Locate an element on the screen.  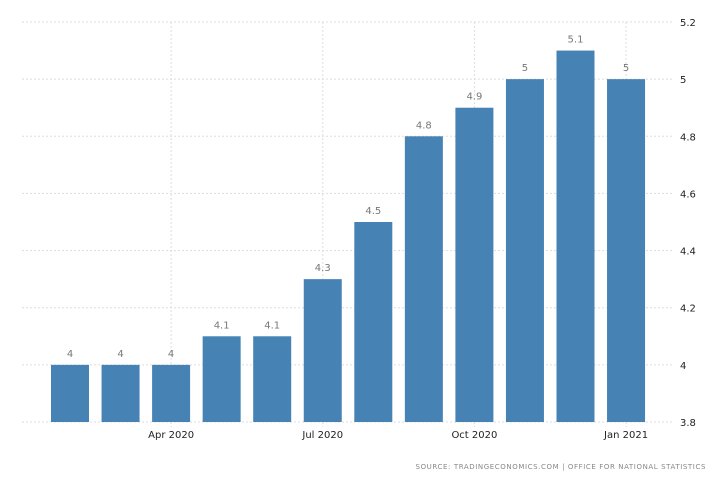
y-tick-label: 5.2 is located at coordinates (688, 23).